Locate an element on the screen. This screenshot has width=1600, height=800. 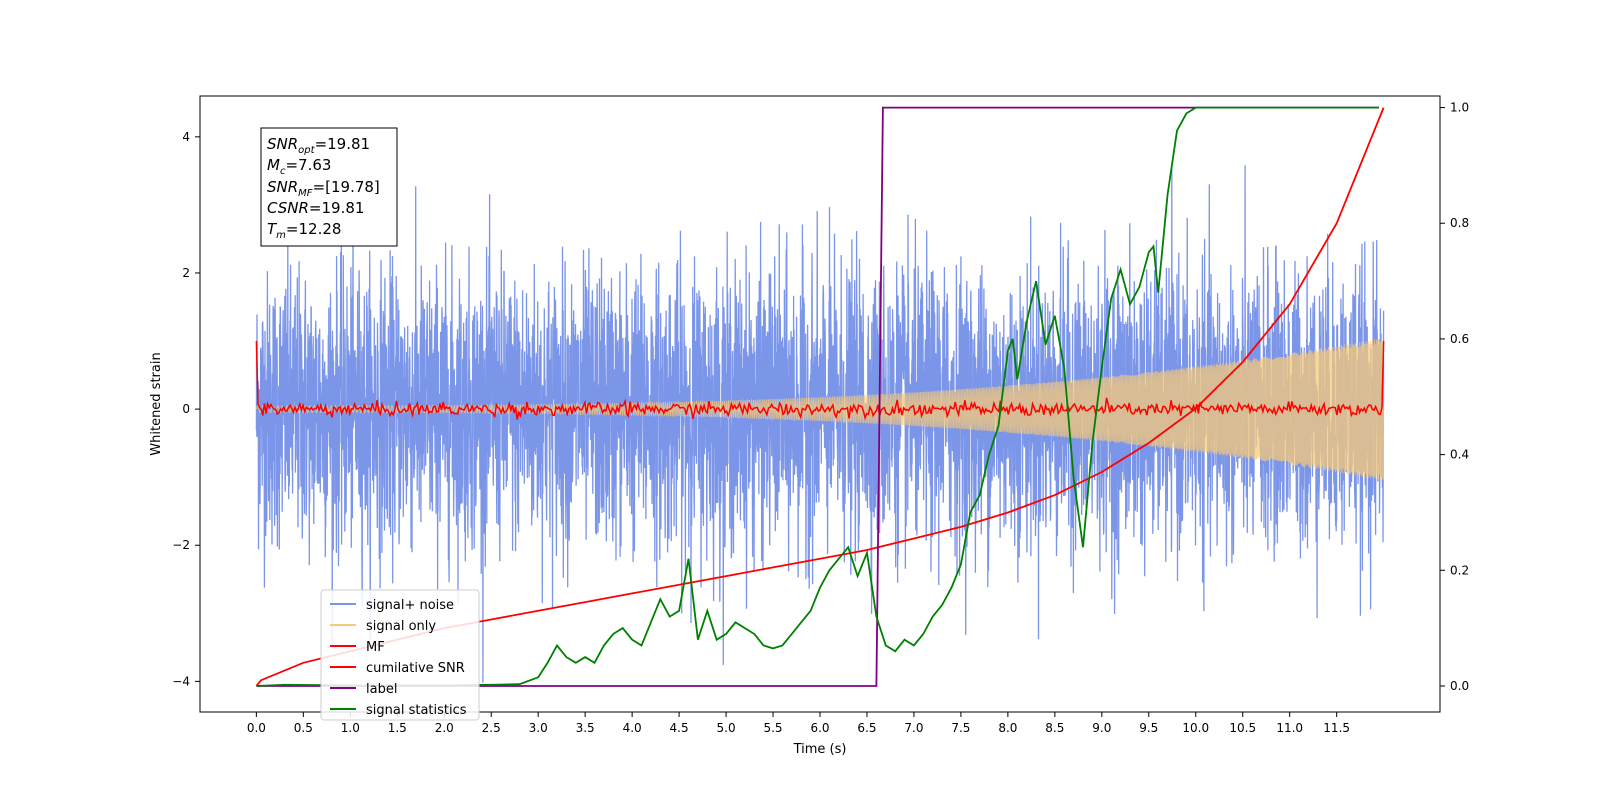
x-tick-label: 1.0 is located at coordinates (350, 728).